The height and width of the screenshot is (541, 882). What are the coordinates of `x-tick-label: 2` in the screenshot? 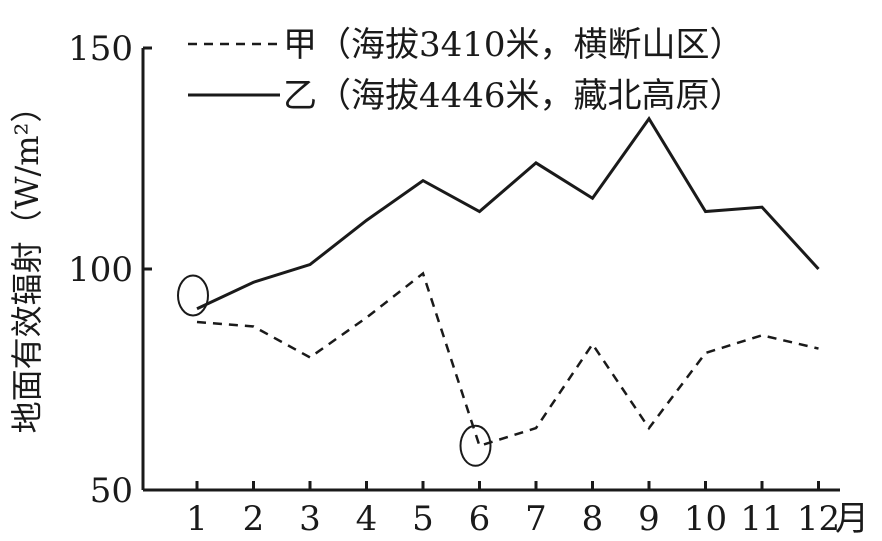 It's located at (254, 518).